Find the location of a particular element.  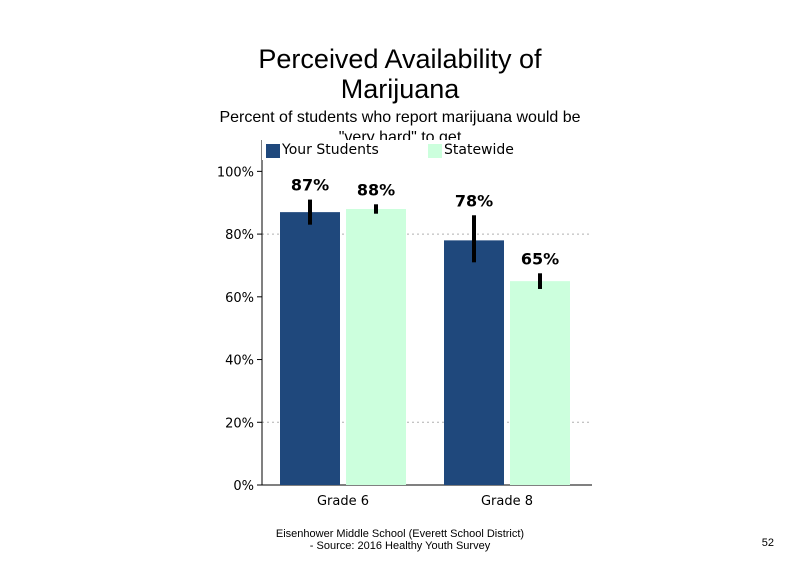

y-tick-label-20: 20% is located at coordinates (239, 423).